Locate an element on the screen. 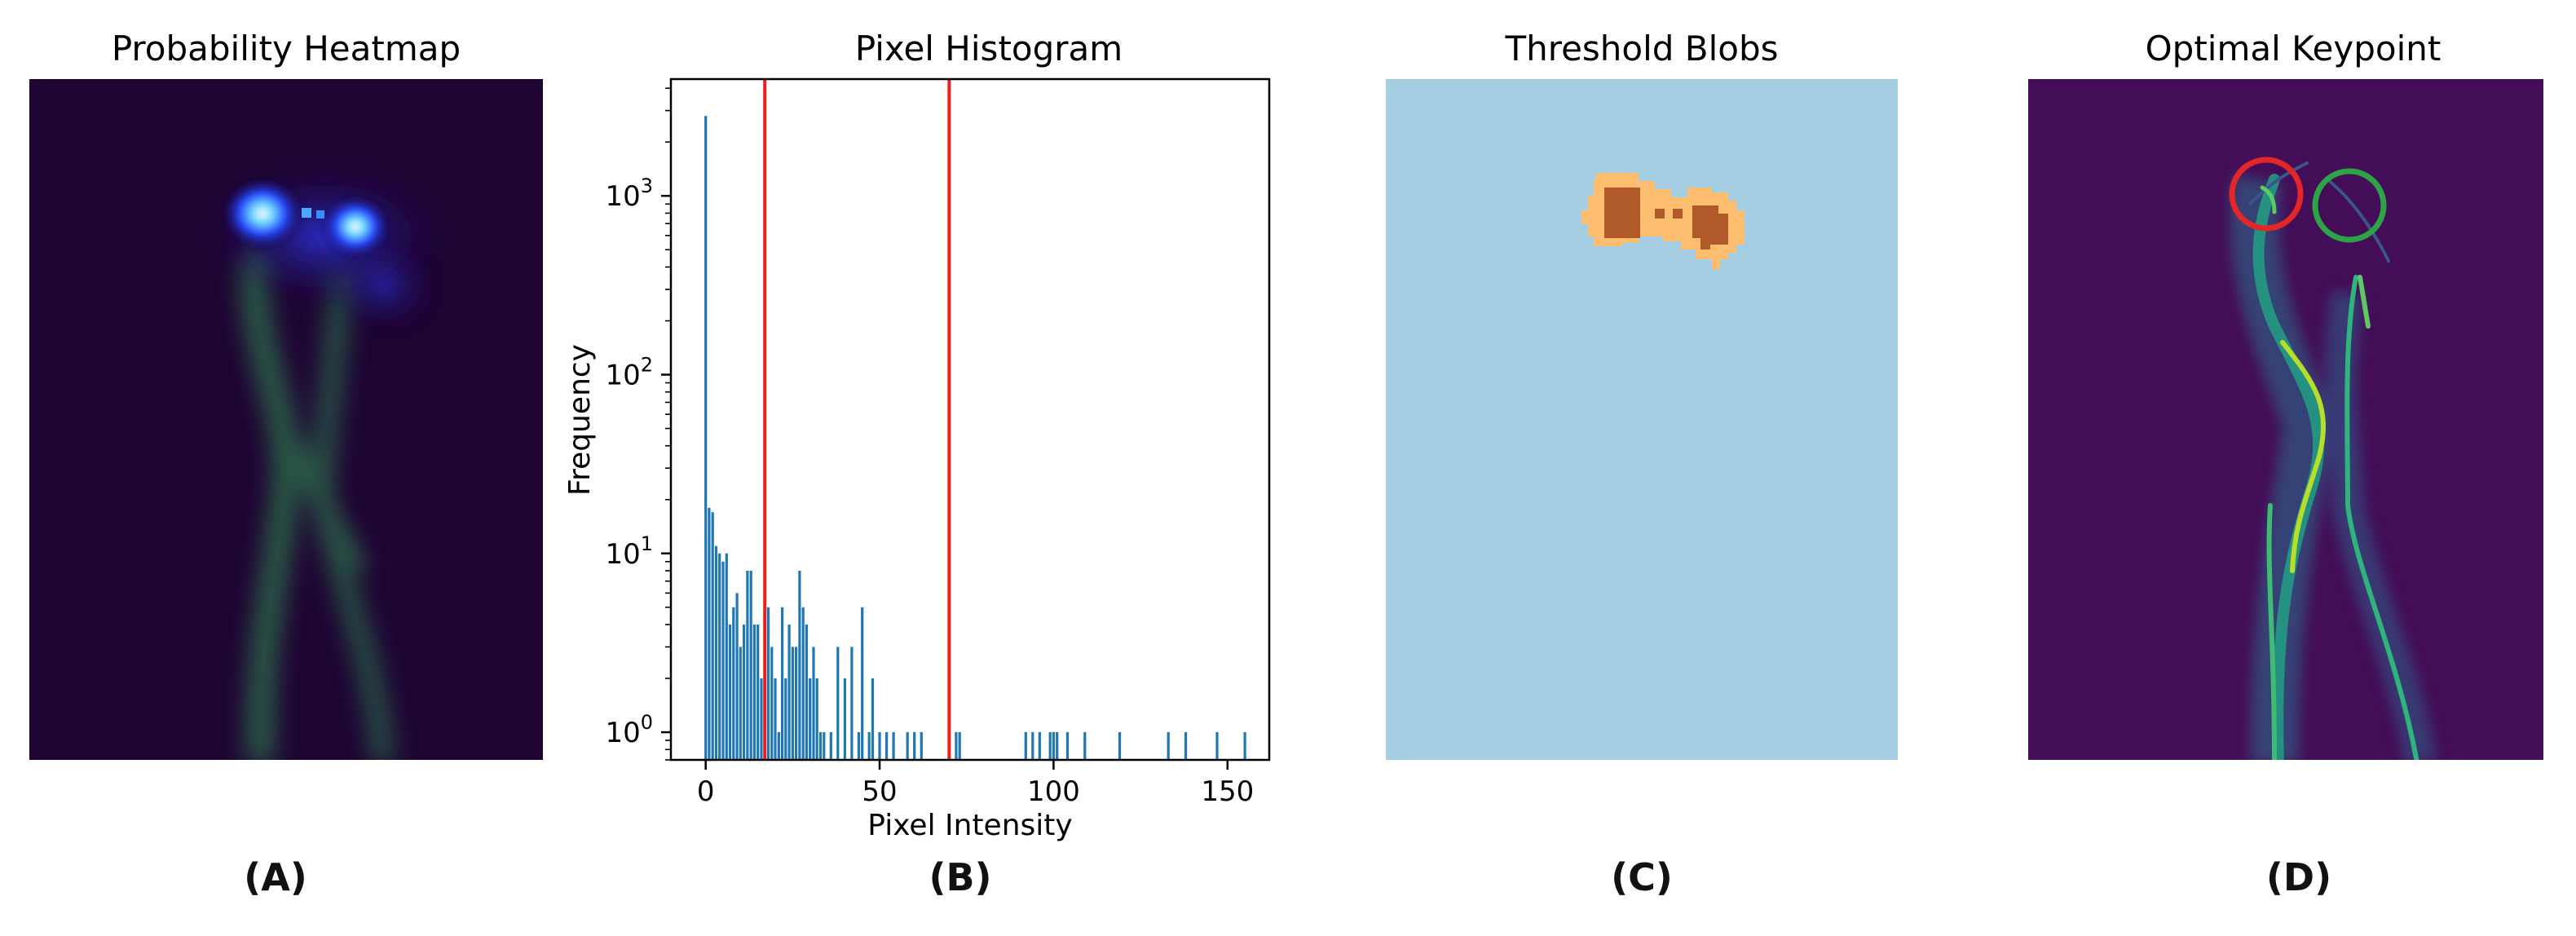 The height and width of the screenshot is (936, 2576). x-tick-label: 50 is located at coordinates (879, 791).